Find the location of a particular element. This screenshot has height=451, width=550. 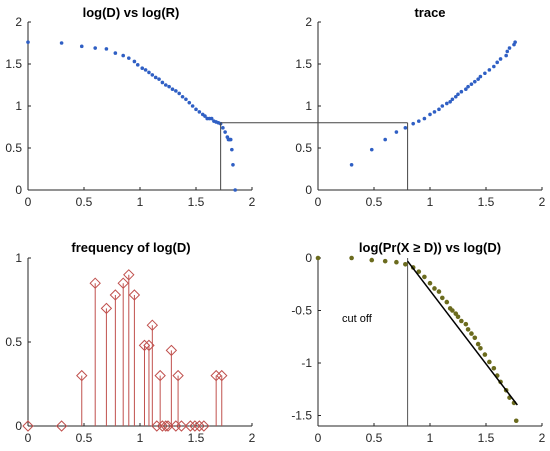

y-tick-label: -1.5 is located at coordinates (301, 416).